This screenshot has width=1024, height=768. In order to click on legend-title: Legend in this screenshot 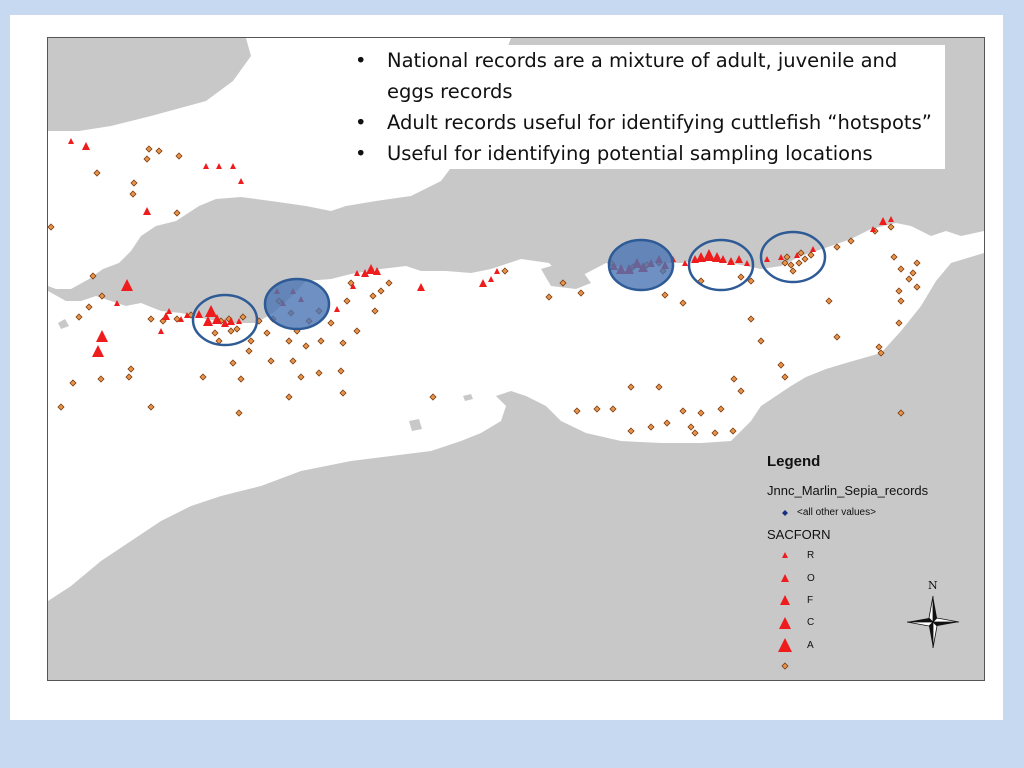, I will do `click(794, 461)`.